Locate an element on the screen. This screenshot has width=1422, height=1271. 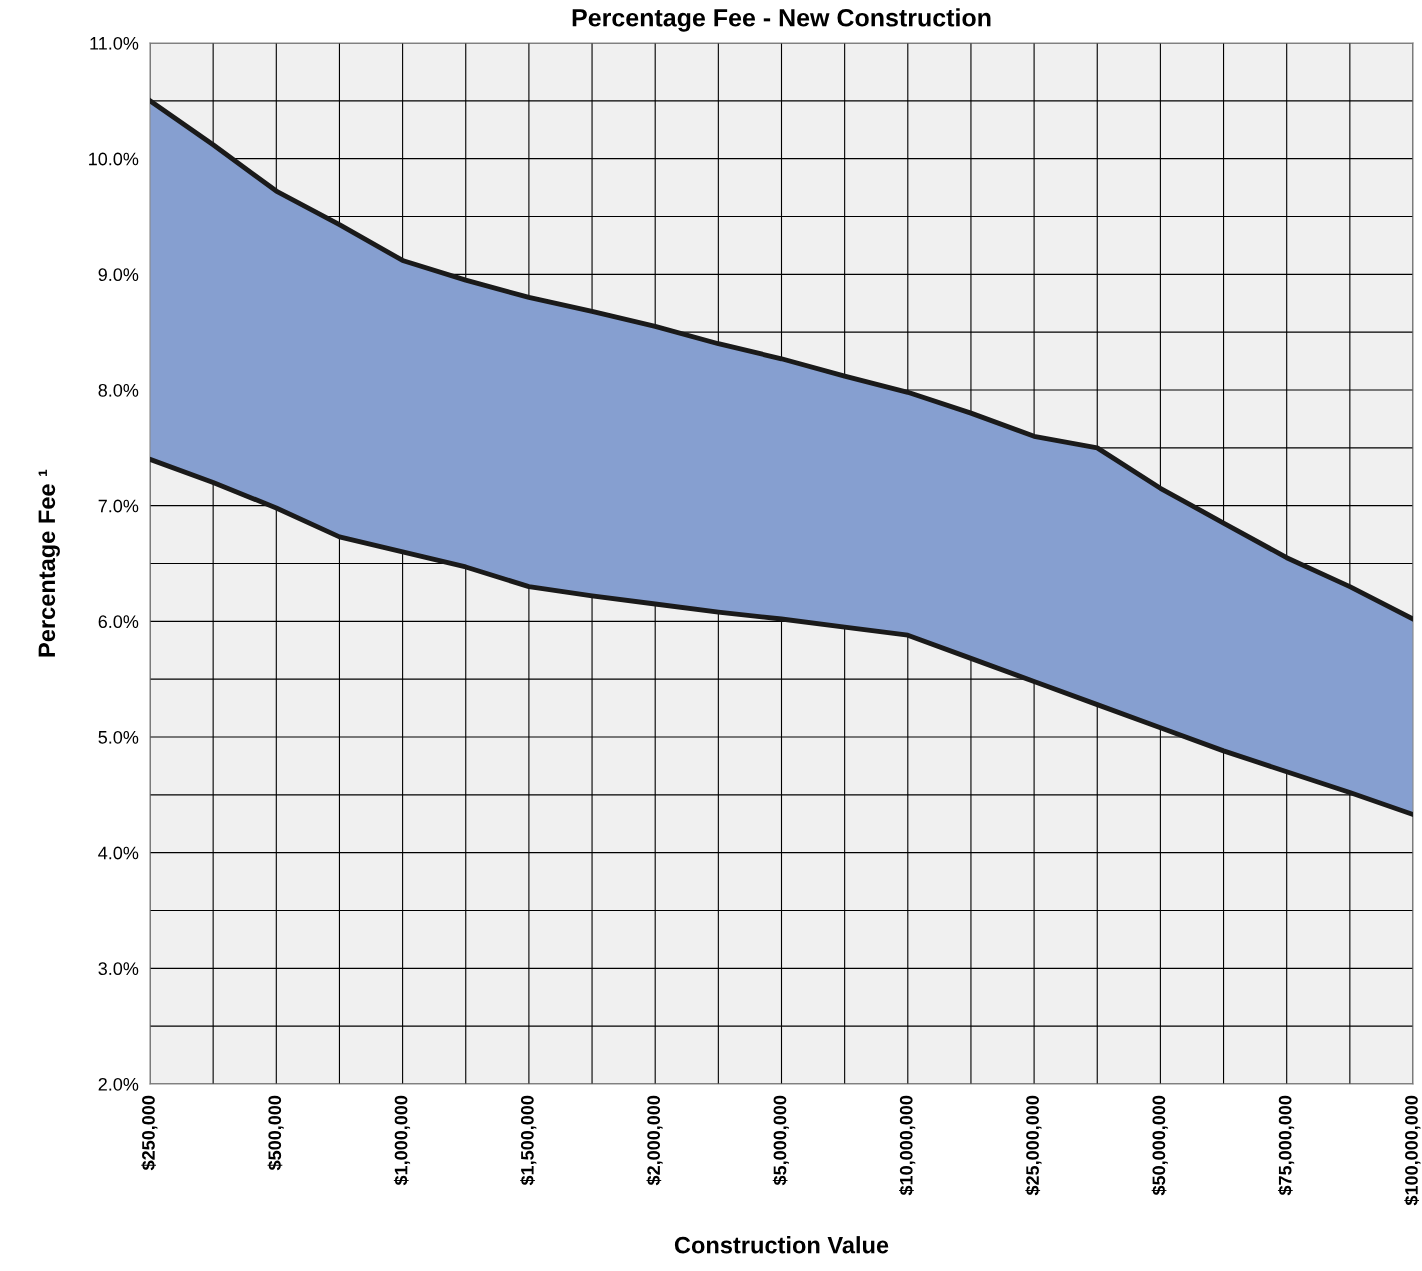
y-tick-label: 11.0% is located at coordinates (114, 43).